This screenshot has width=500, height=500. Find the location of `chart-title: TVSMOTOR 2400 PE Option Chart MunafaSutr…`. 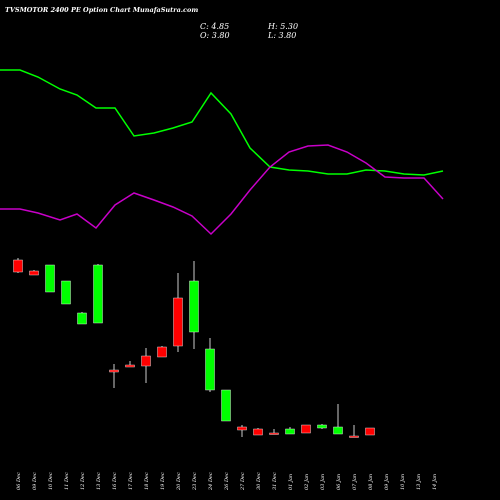

chart-title: TVSMOTOR 2400 PE Option Chart MunafaSutr… is located at coordinates (101, 10).